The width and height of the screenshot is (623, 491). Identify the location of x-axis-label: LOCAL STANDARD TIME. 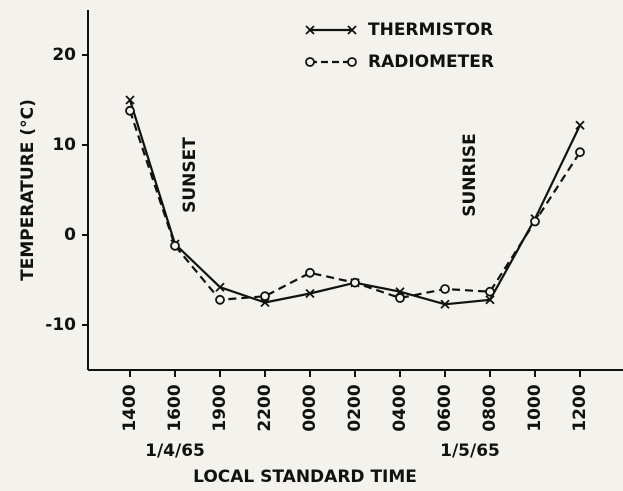
(305, 477).